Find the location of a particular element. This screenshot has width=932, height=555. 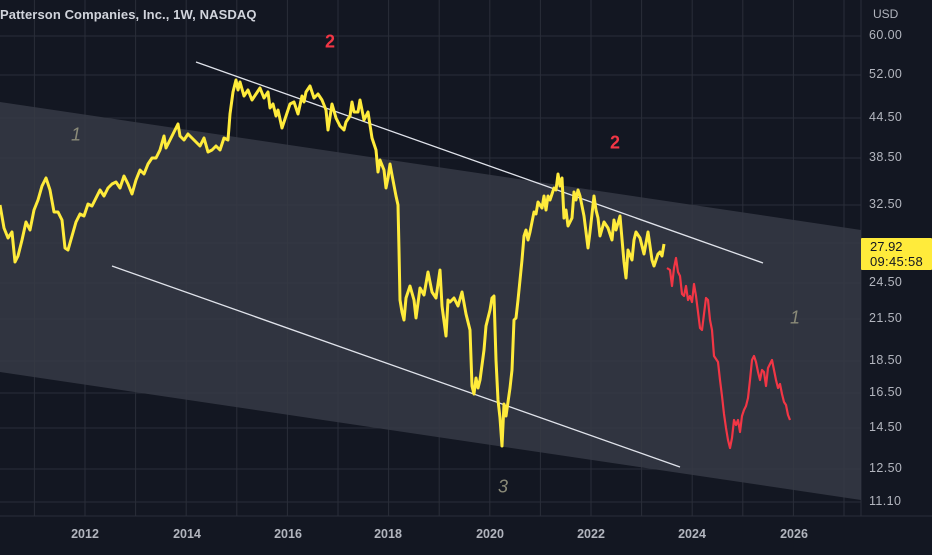

price-axis-label: 14.50 is located at coordinates (886, 427).